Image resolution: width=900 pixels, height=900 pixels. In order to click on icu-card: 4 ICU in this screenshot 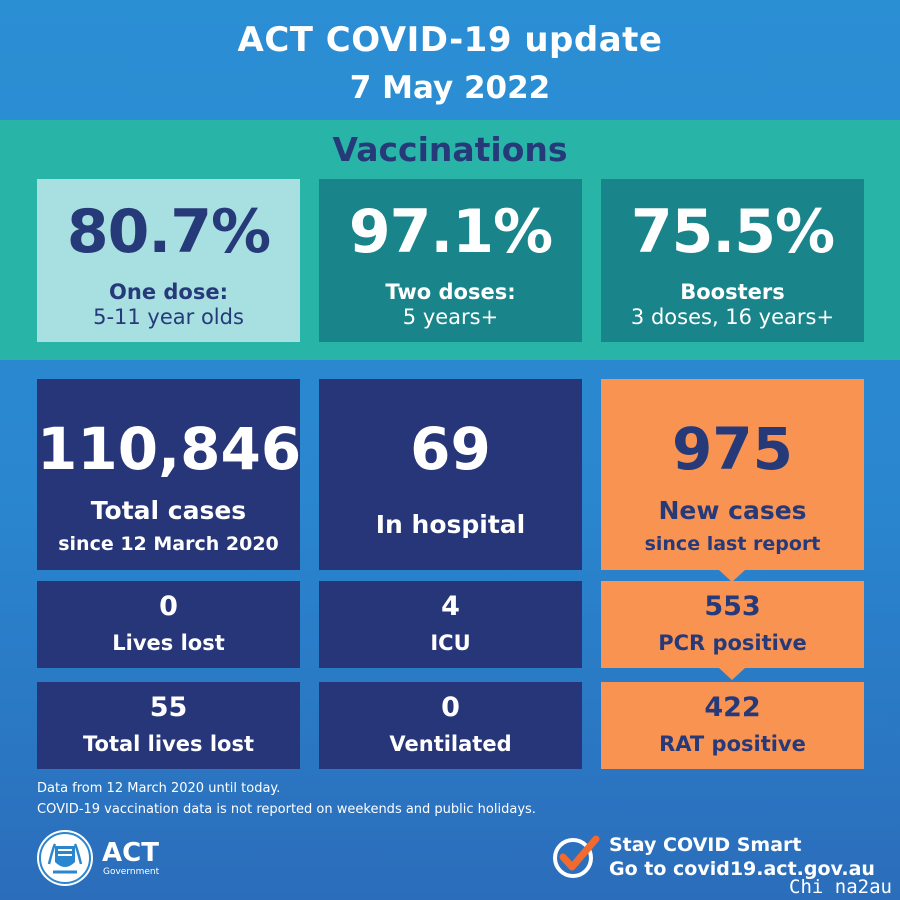, I will do `click(450, 624)`.